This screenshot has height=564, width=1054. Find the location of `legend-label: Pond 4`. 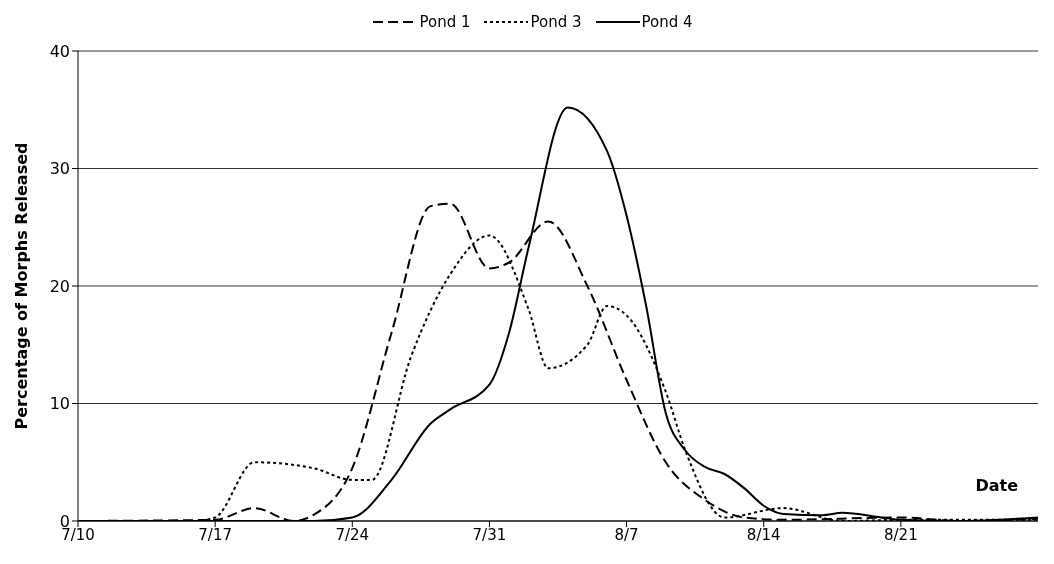

legend-label: Pond 4 is located at coordinates (667, 22).